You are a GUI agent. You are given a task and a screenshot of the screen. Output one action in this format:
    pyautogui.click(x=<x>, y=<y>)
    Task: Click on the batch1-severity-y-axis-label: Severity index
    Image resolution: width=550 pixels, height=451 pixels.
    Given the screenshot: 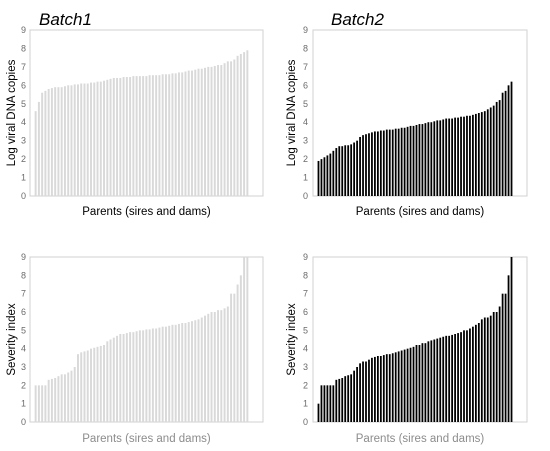 What is the action you would take?
    pyautogui.click(x=12, y=339)
    